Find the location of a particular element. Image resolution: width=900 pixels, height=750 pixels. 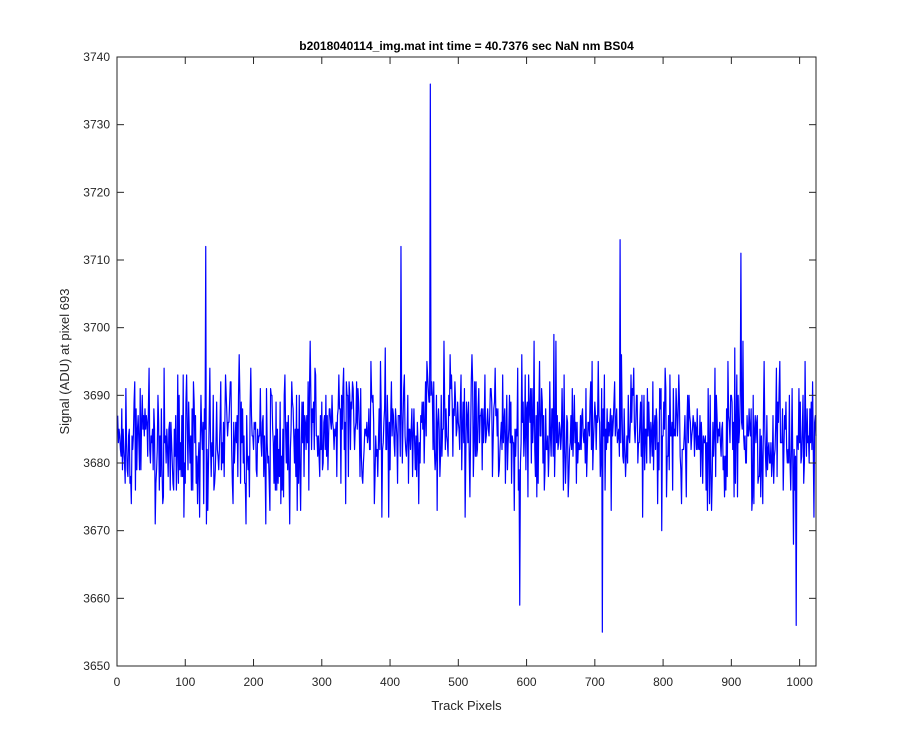

y-tick-label: 3660 is located at coordinates (96, 598).